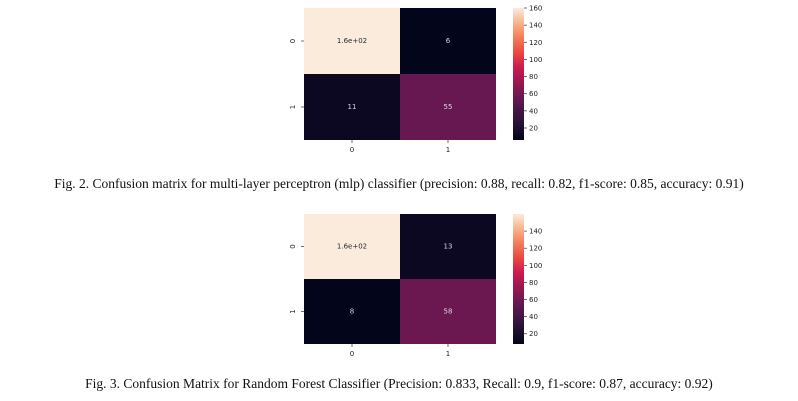 The image size is (798, 401). I want to click on cell-label-1-1: 58, so click(448, 312).